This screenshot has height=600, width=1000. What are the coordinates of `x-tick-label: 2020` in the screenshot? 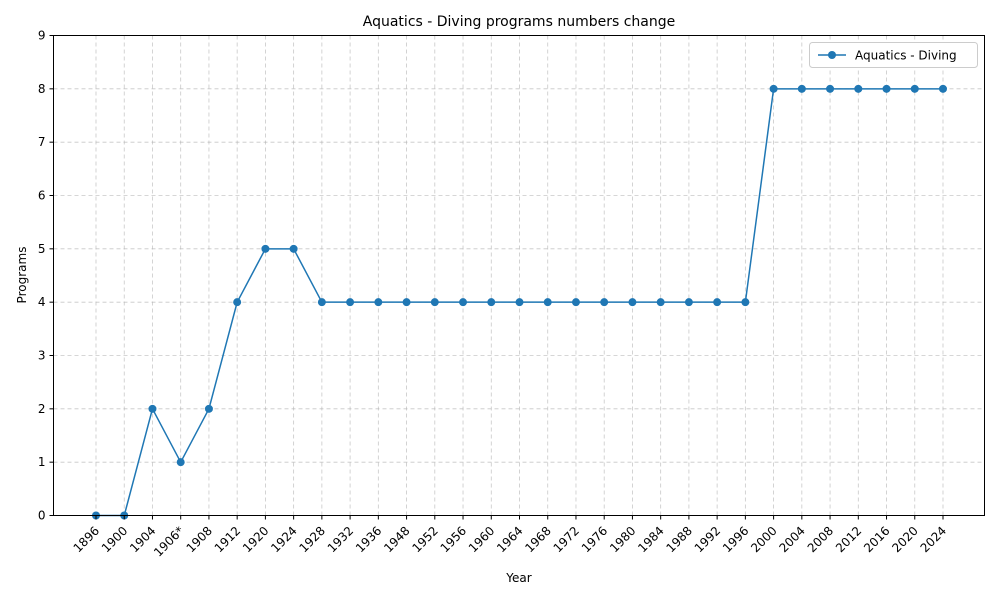 It's located at (904, 539).